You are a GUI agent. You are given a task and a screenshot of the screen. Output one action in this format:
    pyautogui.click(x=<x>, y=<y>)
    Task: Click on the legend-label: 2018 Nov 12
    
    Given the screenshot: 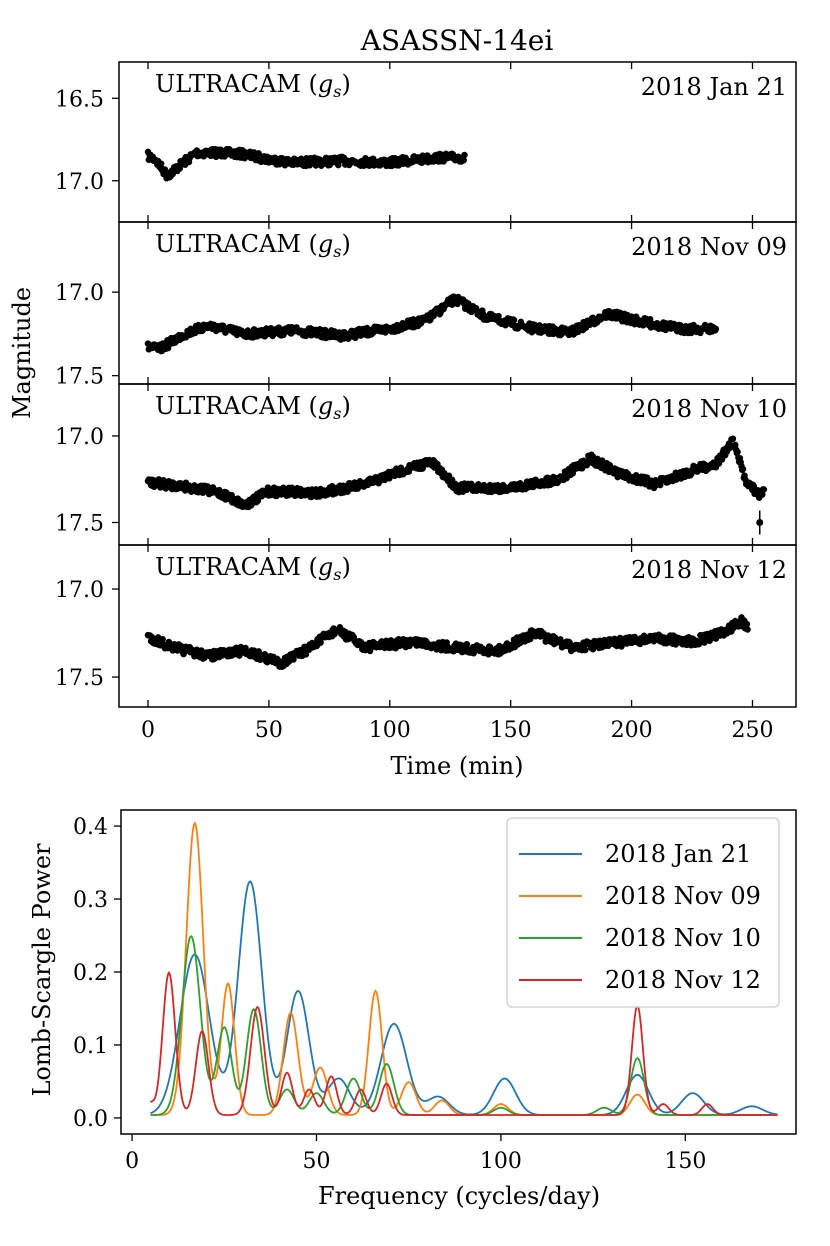 What is the action you would take?
    pyautogui.click(x=683, y=980)
    